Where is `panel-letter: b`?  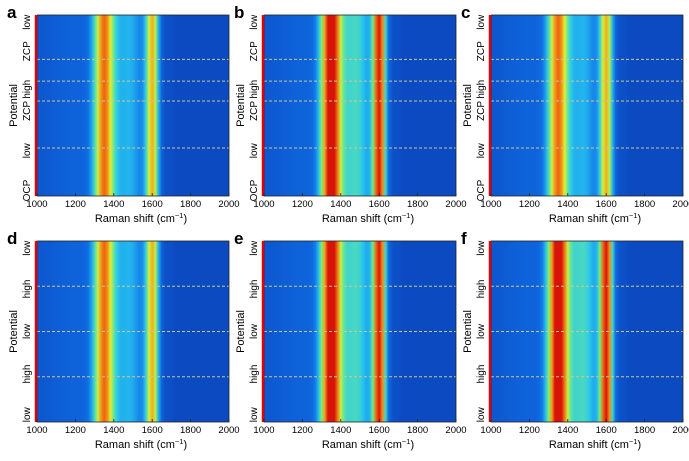 panel-letter: b is located at coordinates (239, 12).